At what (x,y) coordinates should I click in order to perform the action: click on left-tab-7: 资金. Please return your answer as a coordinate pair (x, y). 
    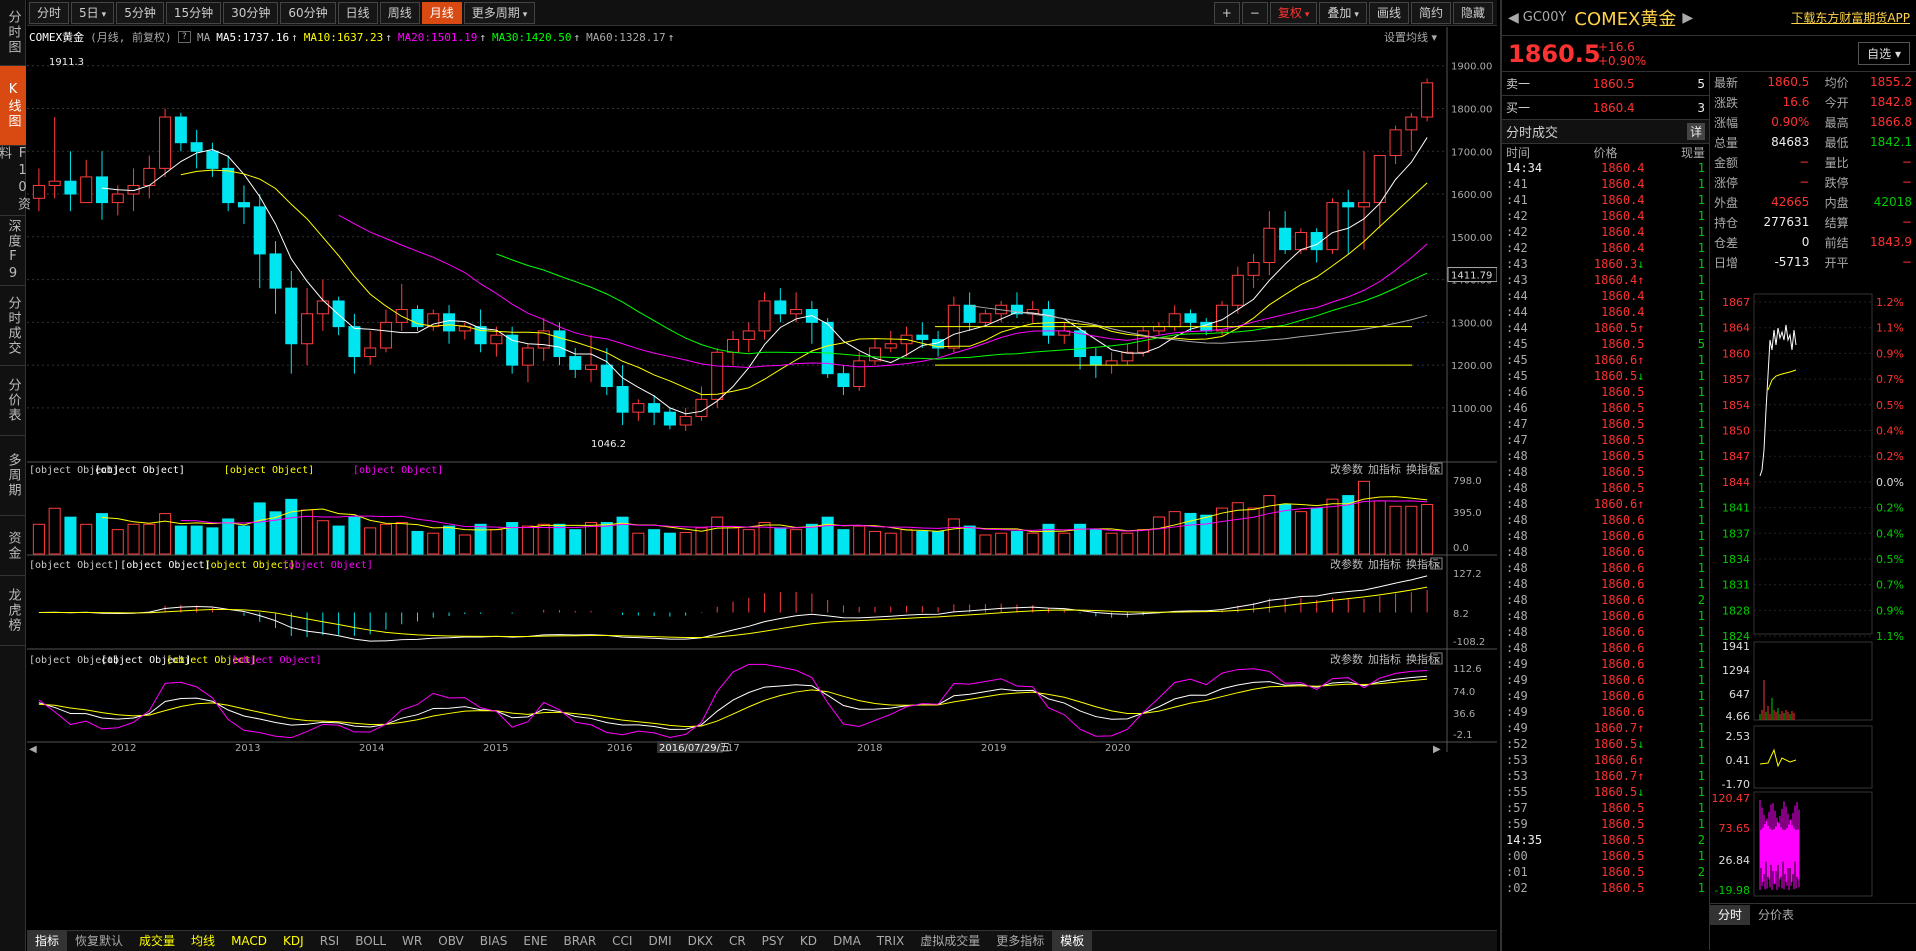
    Looking at the image, I should click on (13, 546).